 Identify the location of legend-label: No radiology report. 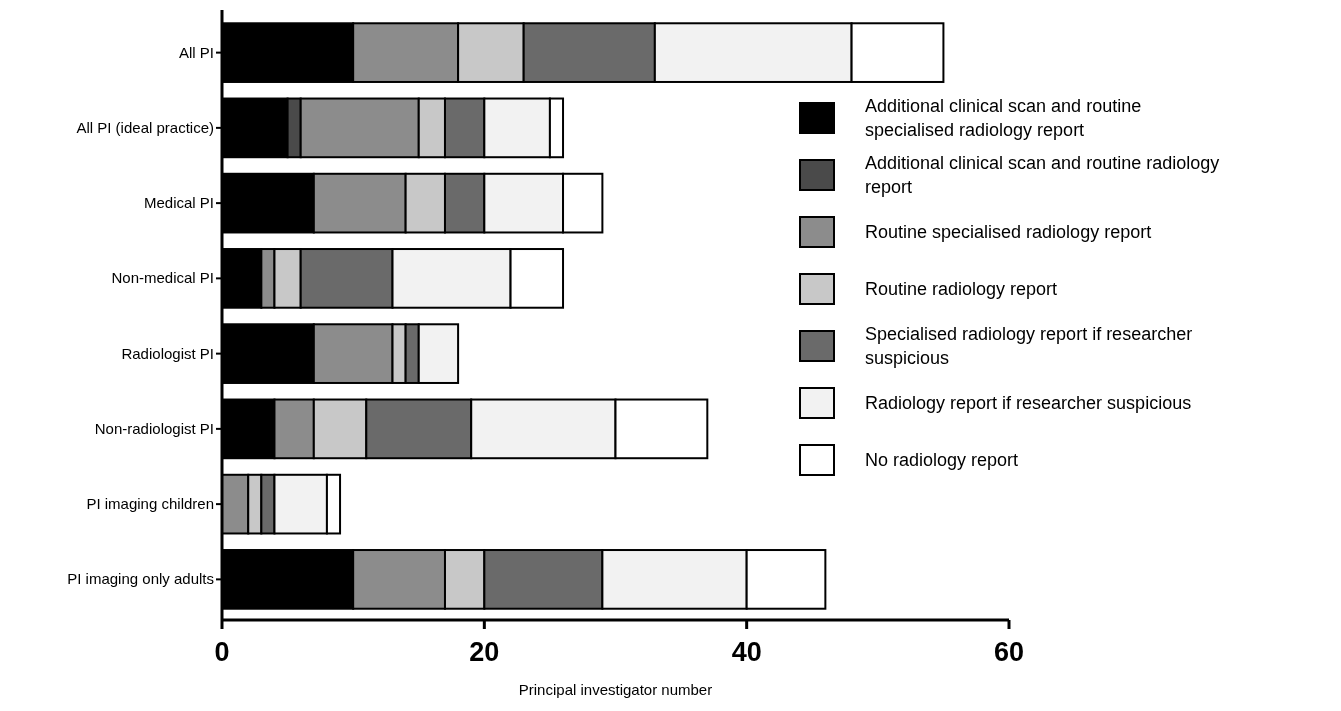
(942, 460).